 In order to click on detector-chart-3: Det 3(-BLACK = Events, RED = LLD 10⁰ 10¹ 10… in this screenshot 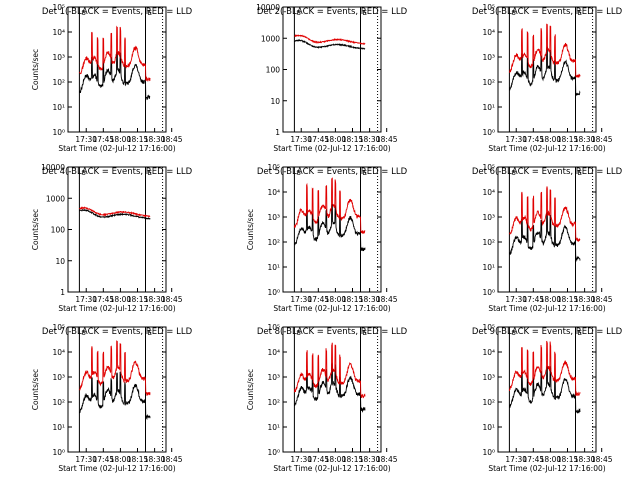, I will do `click(547, 78)`.